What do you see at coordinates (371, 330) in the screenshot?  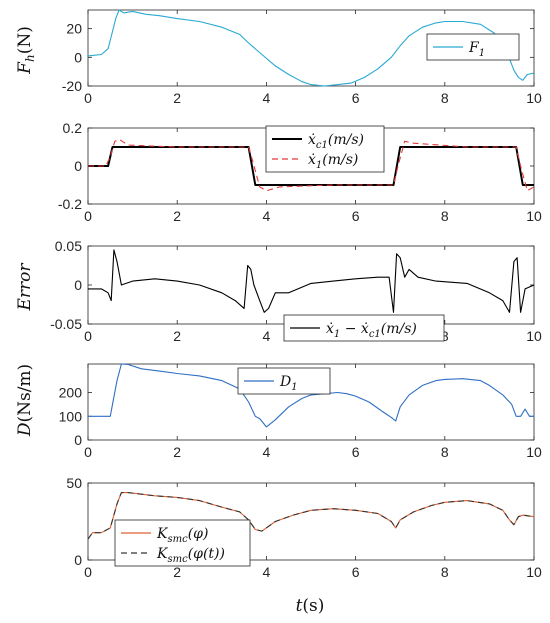 I see `legend-label: ẋ1 − ẋc1(m/s)` at bounding box center [371, 330].